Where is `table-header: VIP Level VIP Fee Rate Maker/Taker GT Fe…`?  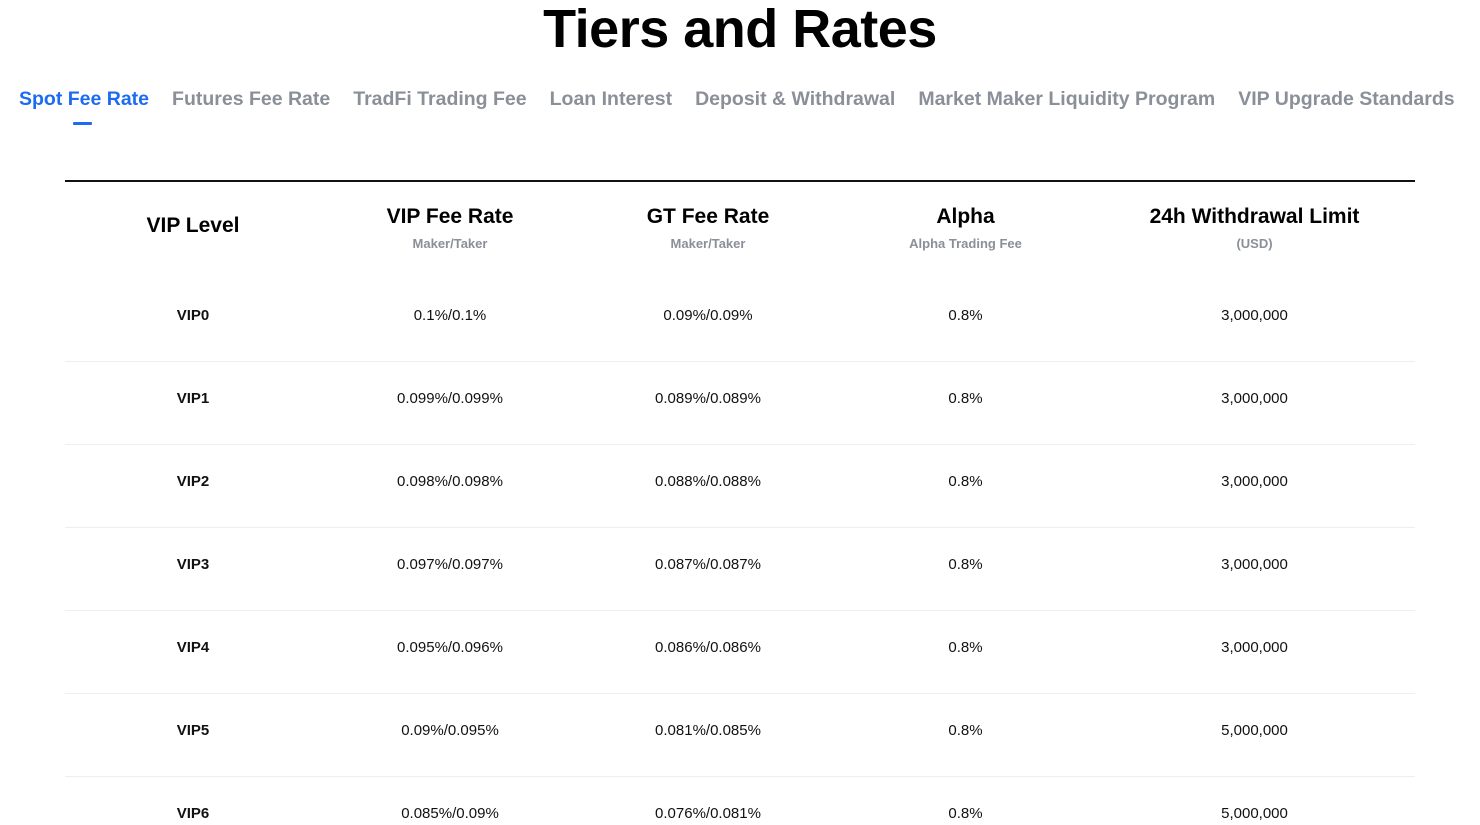 table-header: VIP Level VIP Fee Rate Maker/Taker GT Fe… is located at coordinates (740, 230).